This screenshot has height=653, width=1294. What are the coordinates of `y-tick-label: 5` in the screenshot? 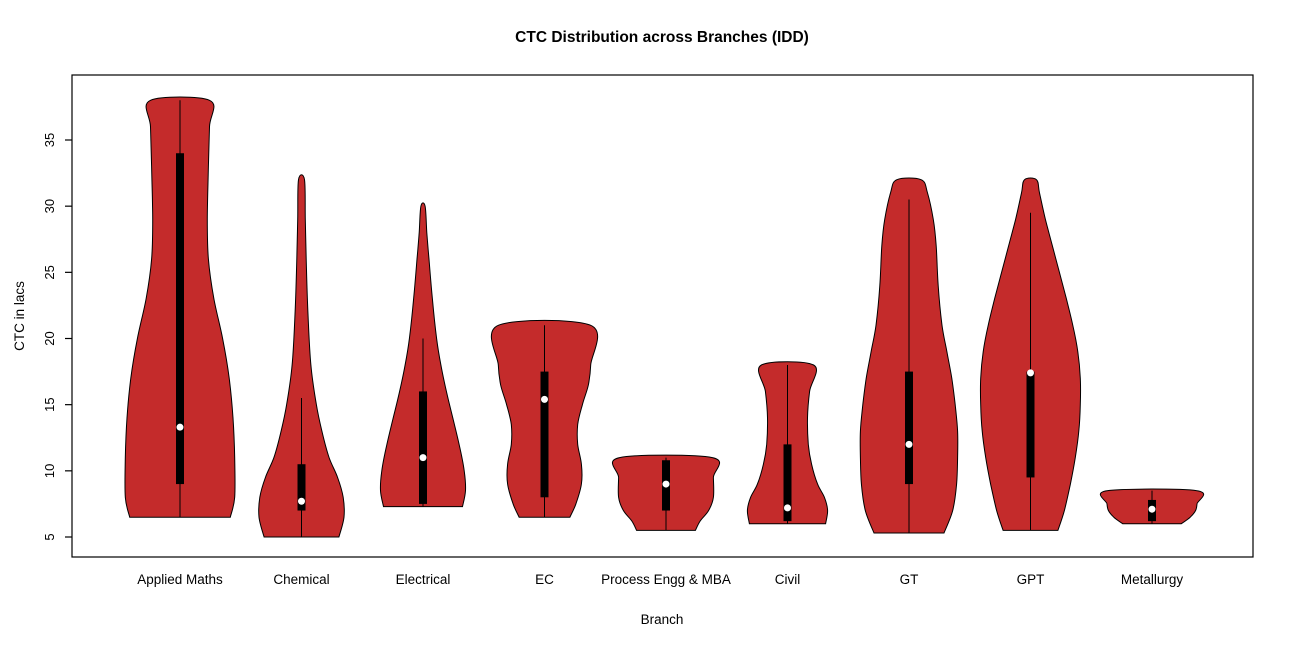 It's located at (49, 536).